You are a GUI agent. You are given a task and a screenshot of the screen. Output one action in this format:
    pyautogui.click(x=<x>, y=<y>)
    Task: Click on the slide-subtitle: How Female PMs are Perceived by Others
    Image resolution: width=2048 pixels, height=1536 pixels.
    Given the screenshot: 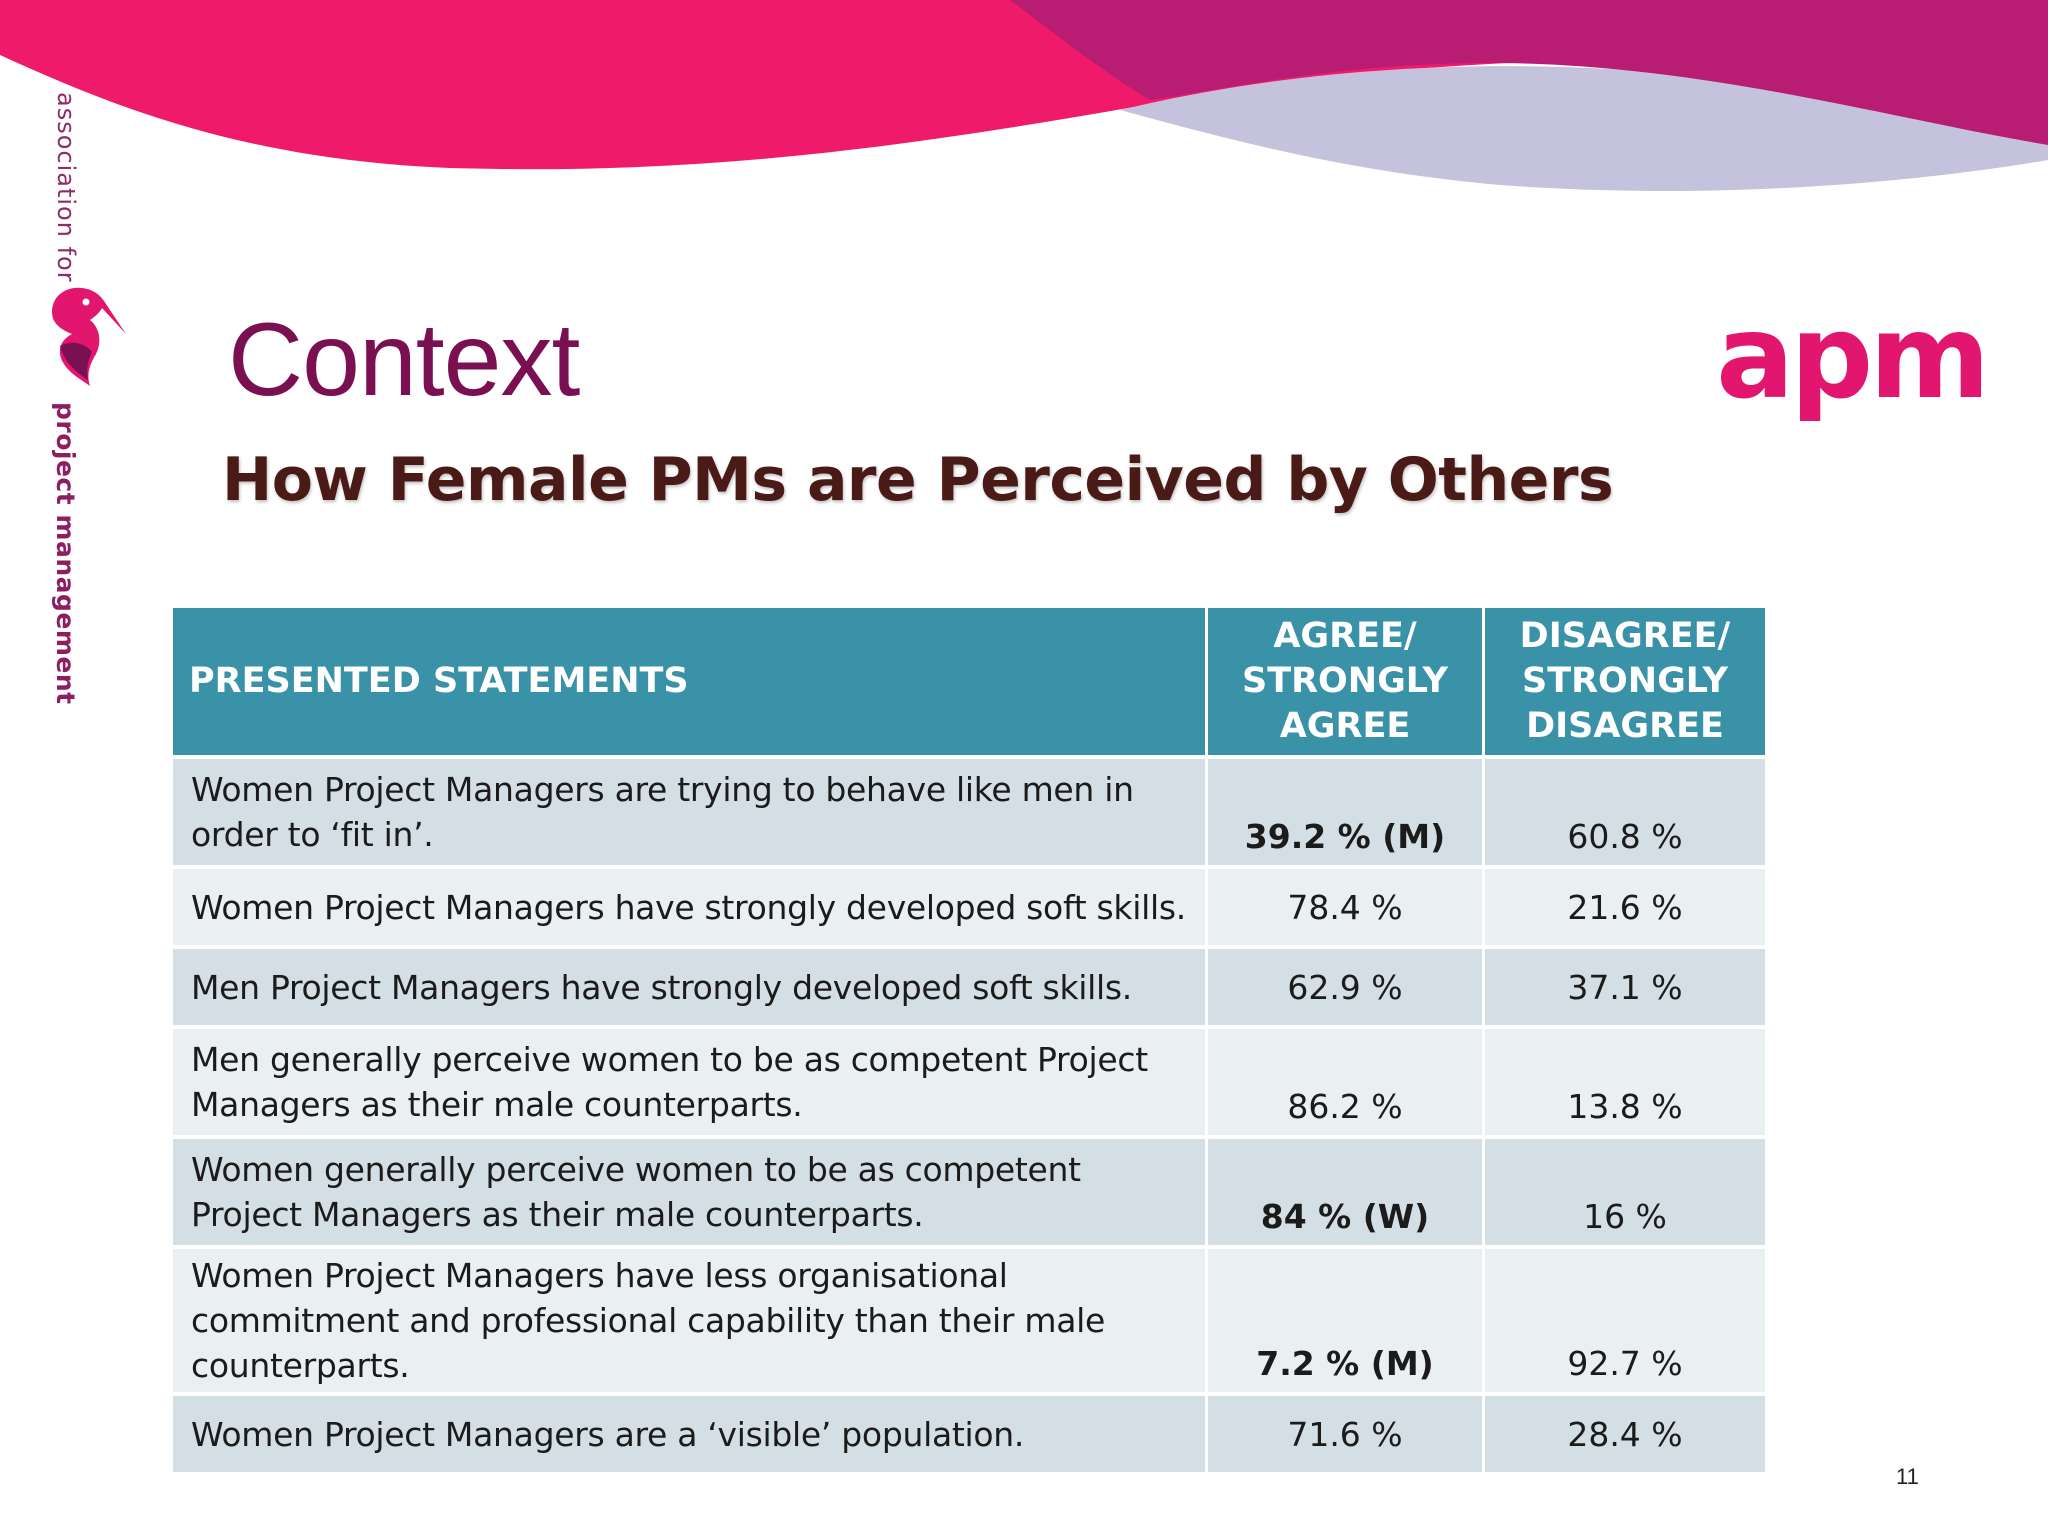 What is the action you would take?
    pyautogui.click(x=918, y=480)
    